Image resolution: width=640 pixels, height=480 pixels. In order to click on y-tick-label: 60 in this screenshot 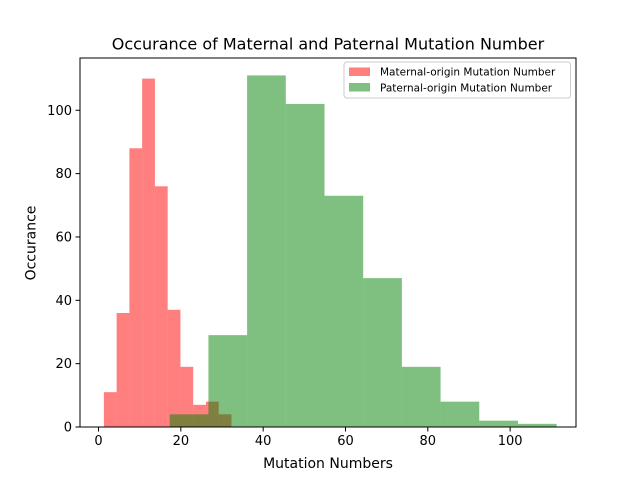, I will do `click(63, 237)`.